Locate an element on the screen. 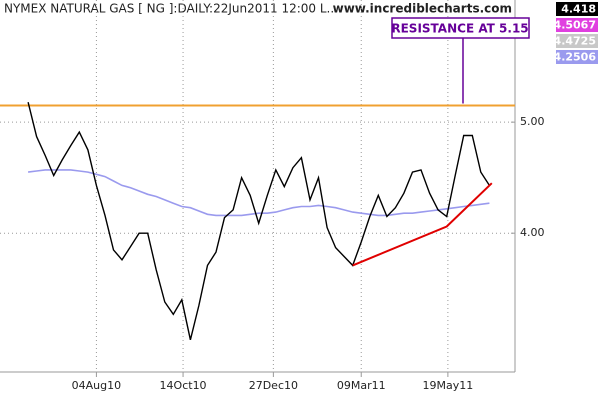 Image resolution: width=600 pixels, height=400 pixels. value-tag-label: 4.5067 is located at coordinates (575, 25).